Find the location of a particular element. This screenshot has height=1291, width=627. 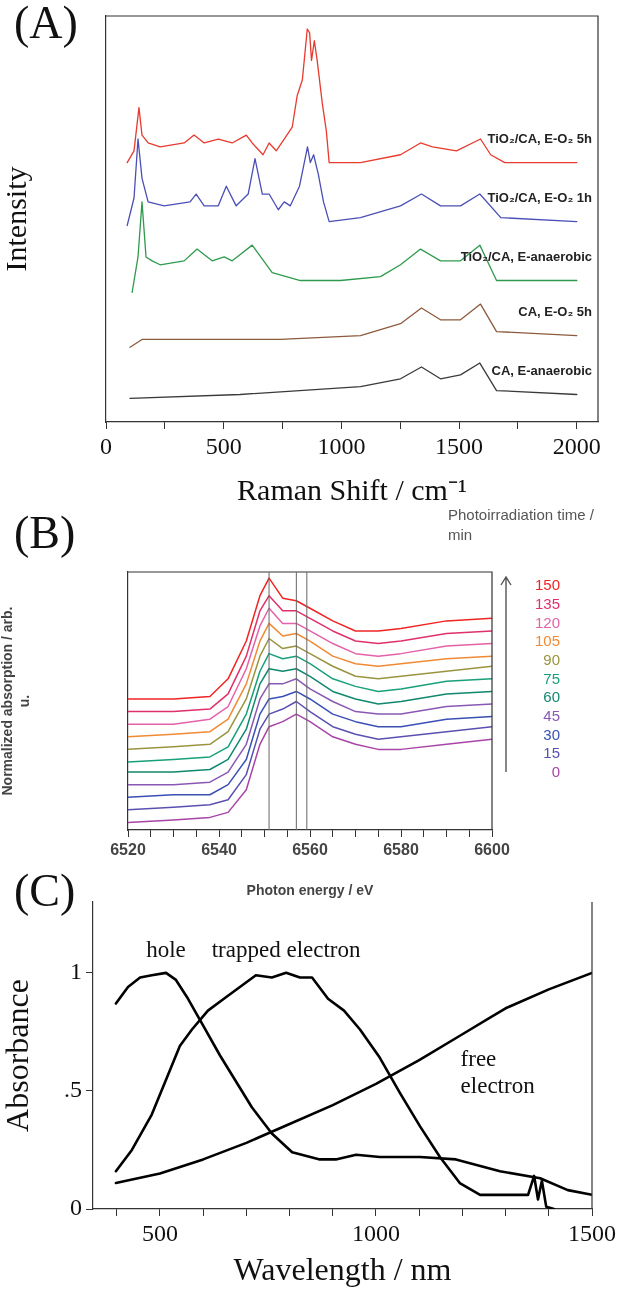

x-tick-label: 6520 is located at coordinates (128, 850).